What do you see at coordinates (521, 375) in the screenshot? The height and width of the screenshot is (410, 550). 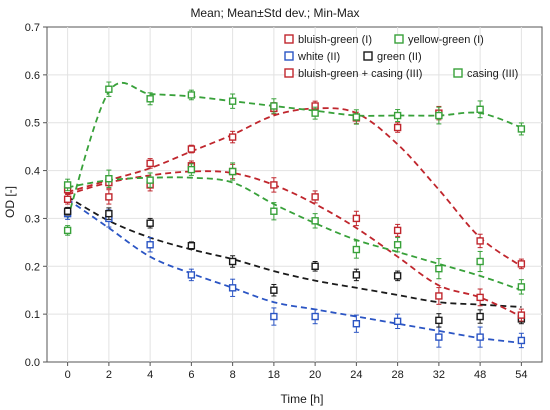 I see `x-tick-label: 54` at bounding box center [521, 375].